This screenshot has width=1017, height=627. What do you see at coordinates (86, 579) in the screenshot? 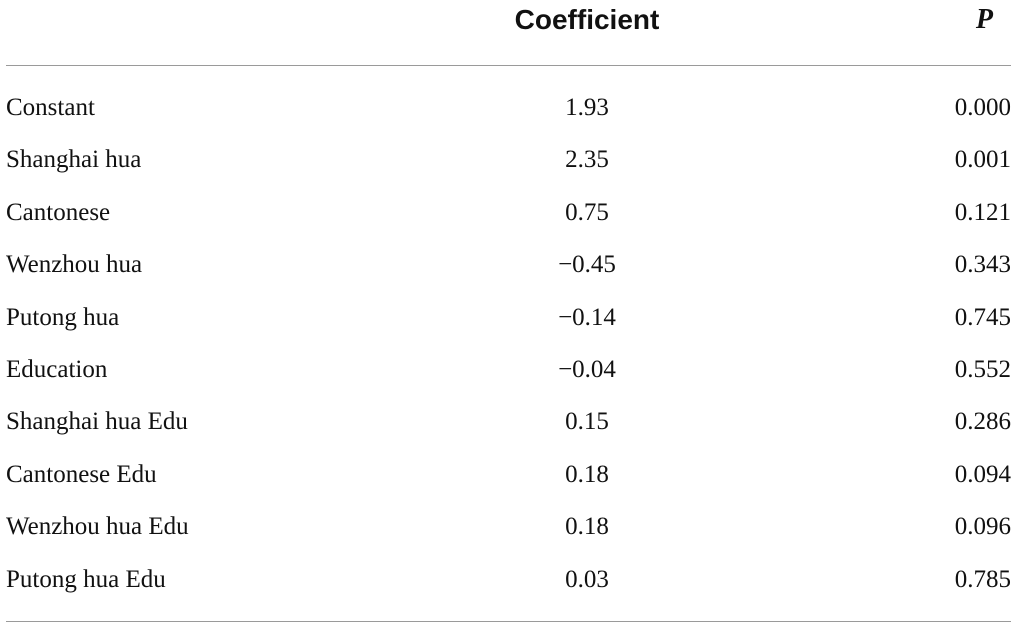
I see `row-label: Putong hua Edu` at bounding box center [86, 579].